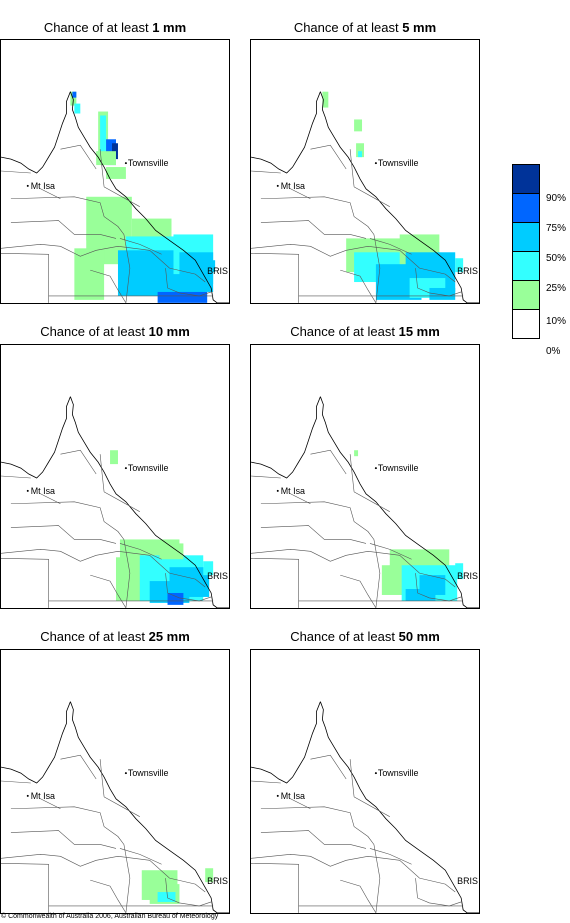  I want to click on panel-title-1mm: Chance of at least 1 mm, so click(115, 27).